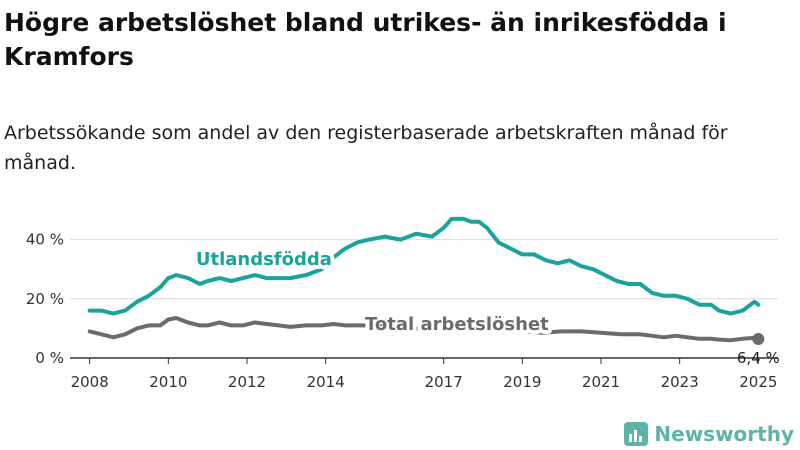  What do you see at coordinates (601, 382) in the screenshot?
I see `x-tick-label: 2021` at bounding box center [601, 382].